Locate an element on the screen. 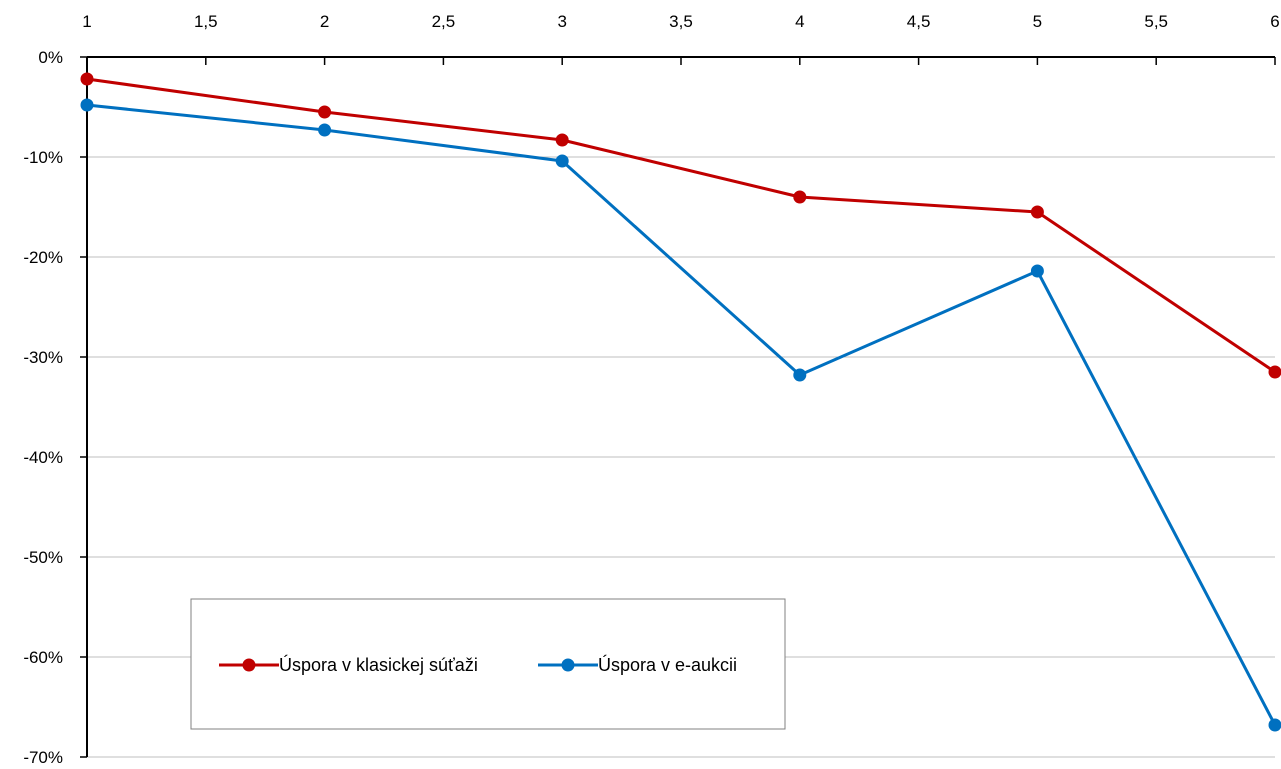 Image resolution: width=1281 pixels, height=769 pixels. x-tick-label: 2 is located at coordinates (324, 21).